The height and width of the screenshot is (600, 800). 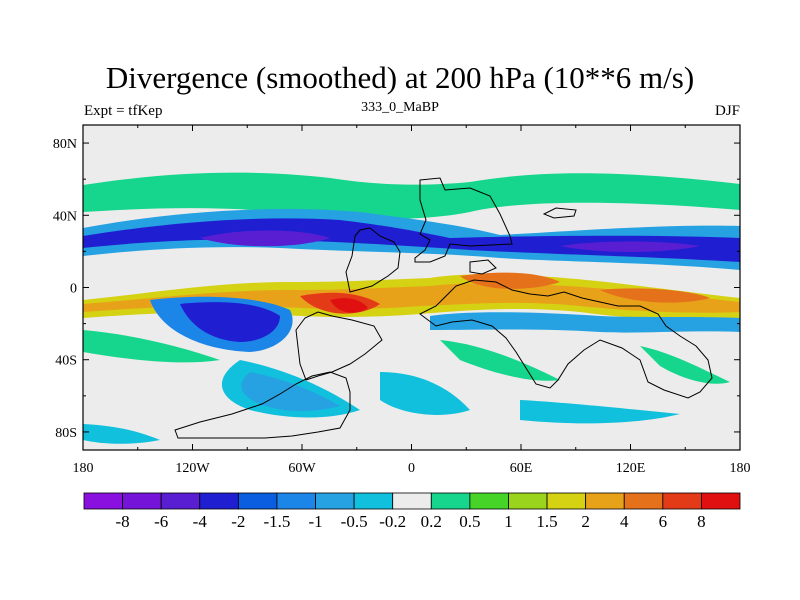 I want to click on colorbar-label: 1, so click(x=508, y=521).